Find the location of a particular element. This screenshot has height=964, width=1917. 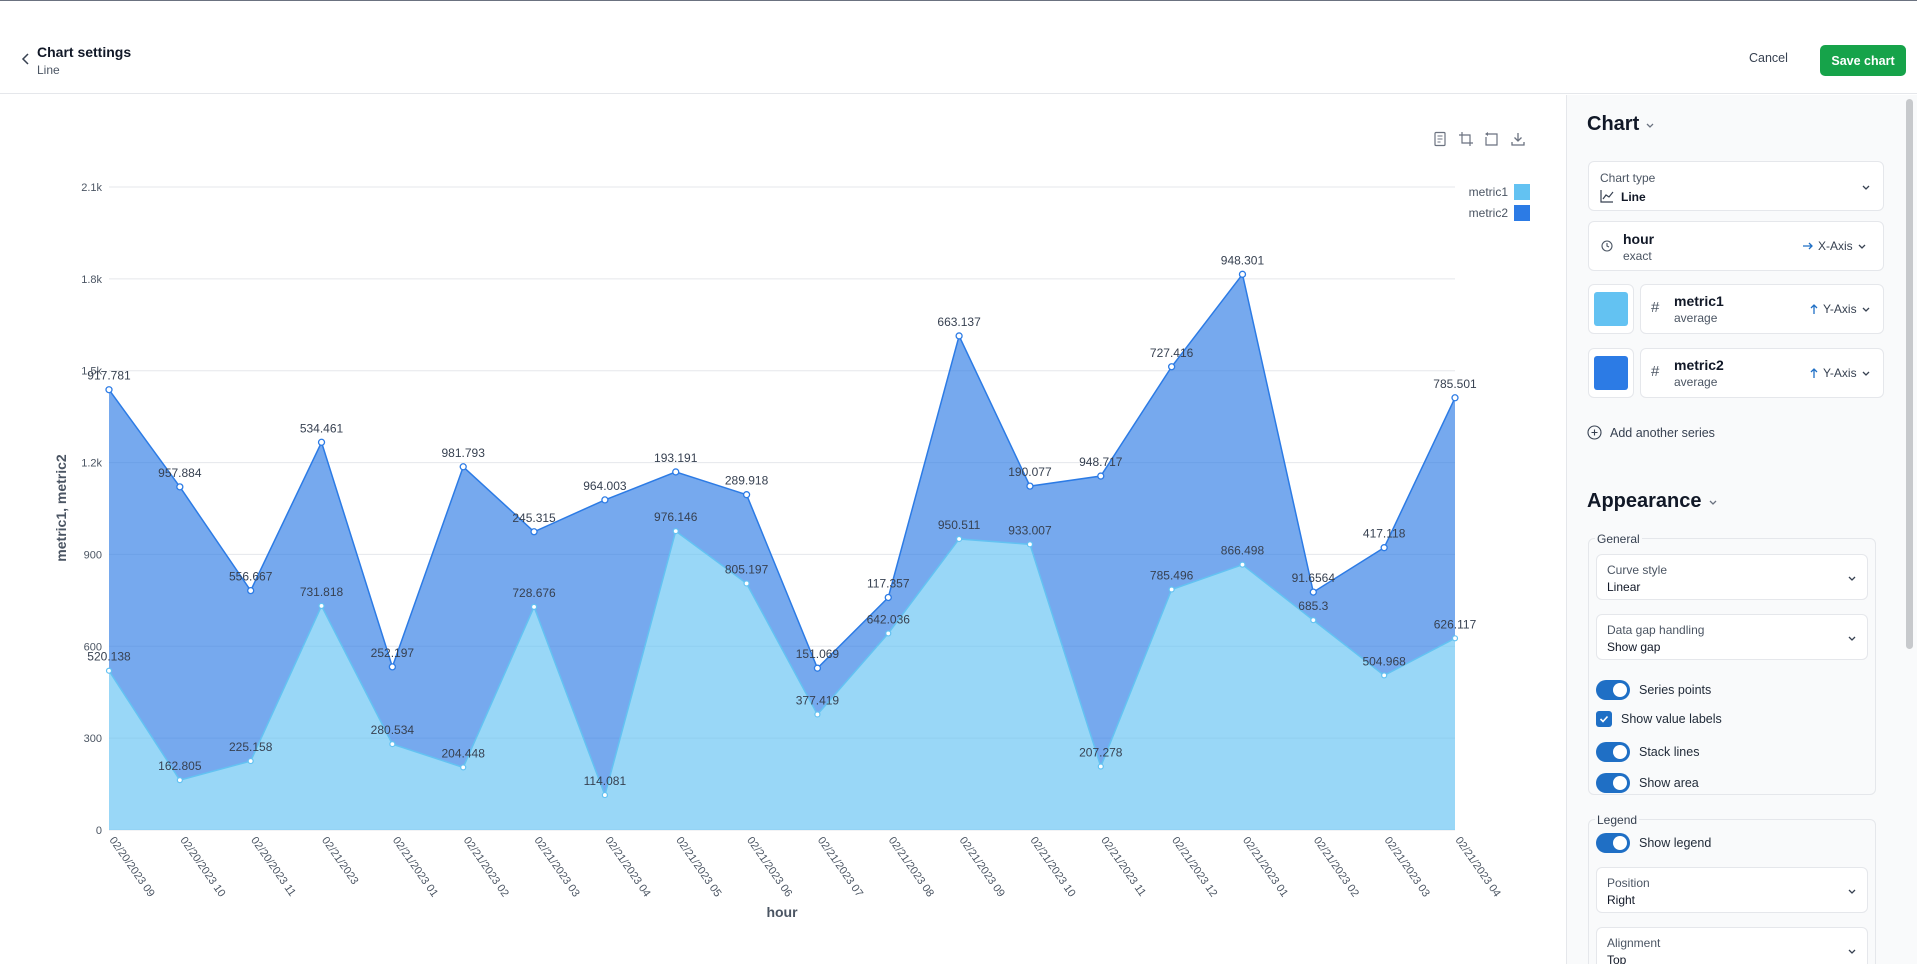

gap-handling-value: Show gap is located at coordinates (1634, 647).